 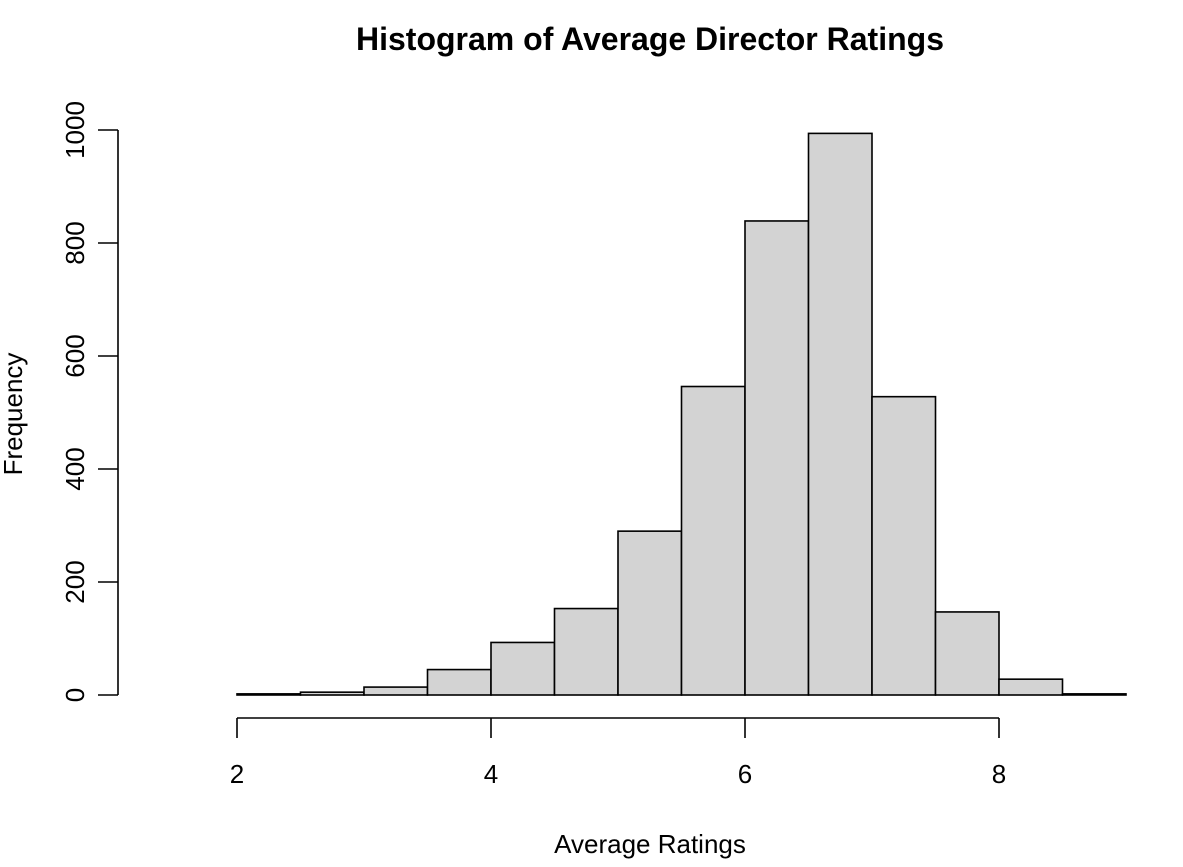 I want to click on y-tick-label: 200, so click(x=75, y=581).